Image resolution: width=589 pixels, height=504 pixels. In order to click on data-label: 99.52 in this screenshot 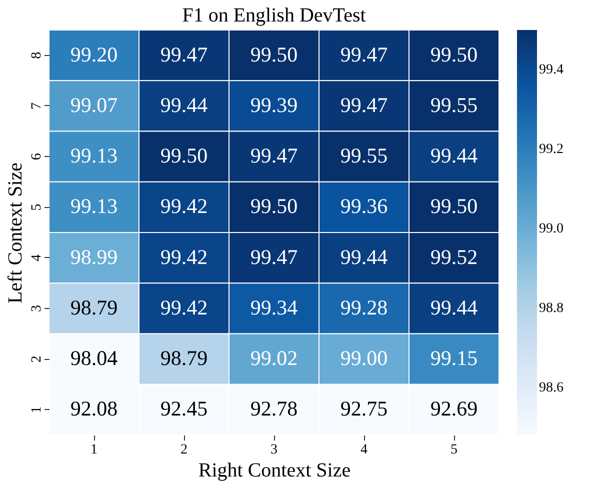, I will do `click(454, 256)`.